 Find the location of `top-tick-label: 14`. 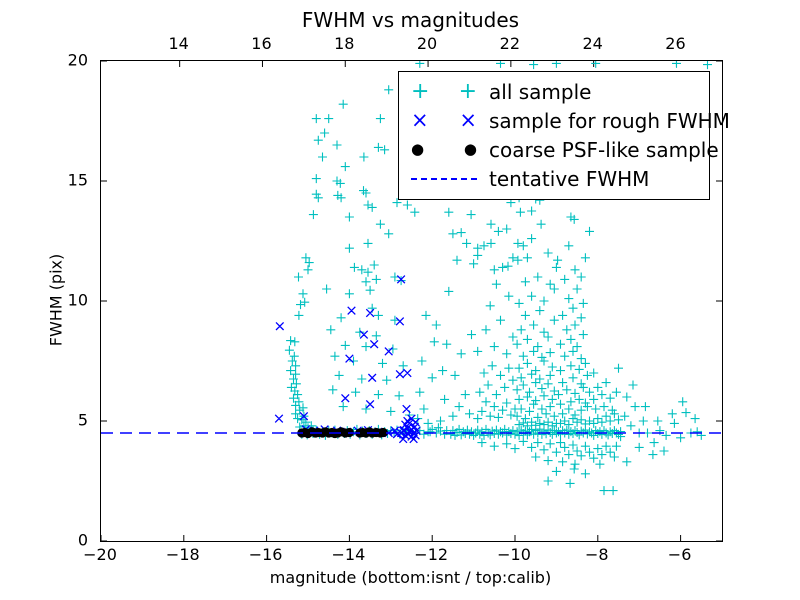

top-tick-label: 14 is located at coordinates (178, 43).